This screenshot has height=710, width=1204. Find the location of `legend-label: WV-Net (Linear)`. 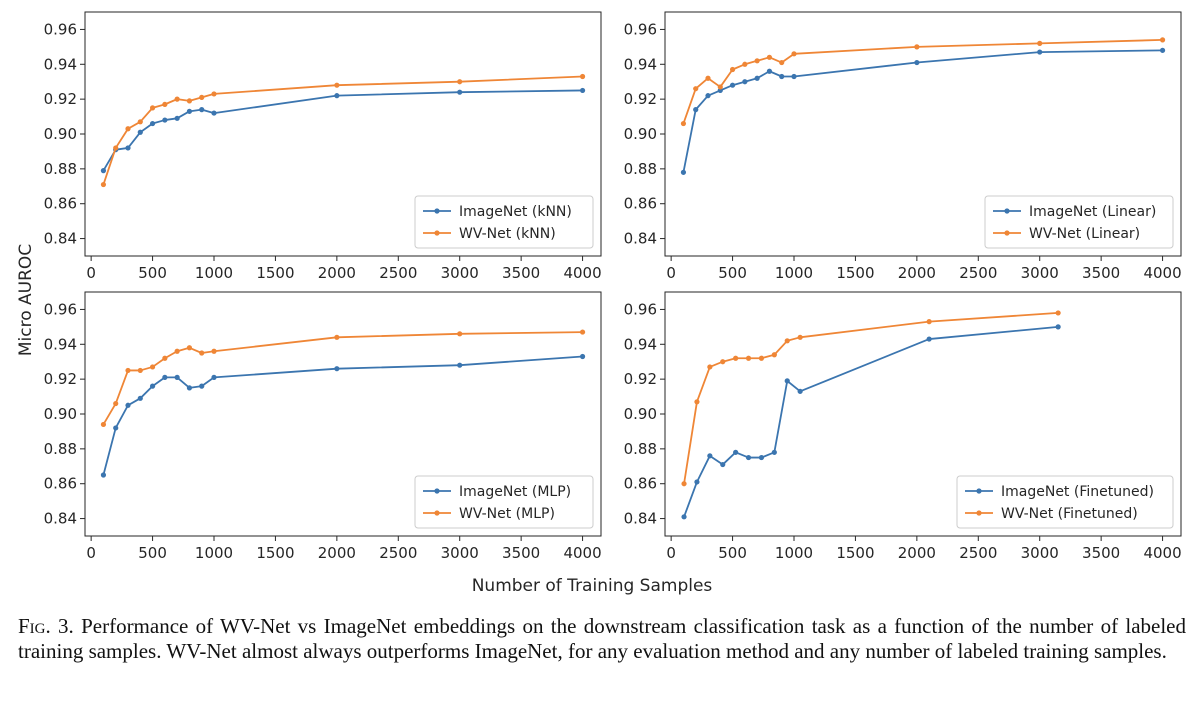

legend-label: WV-Net (Linear) is located at coordinates (1084, 234).